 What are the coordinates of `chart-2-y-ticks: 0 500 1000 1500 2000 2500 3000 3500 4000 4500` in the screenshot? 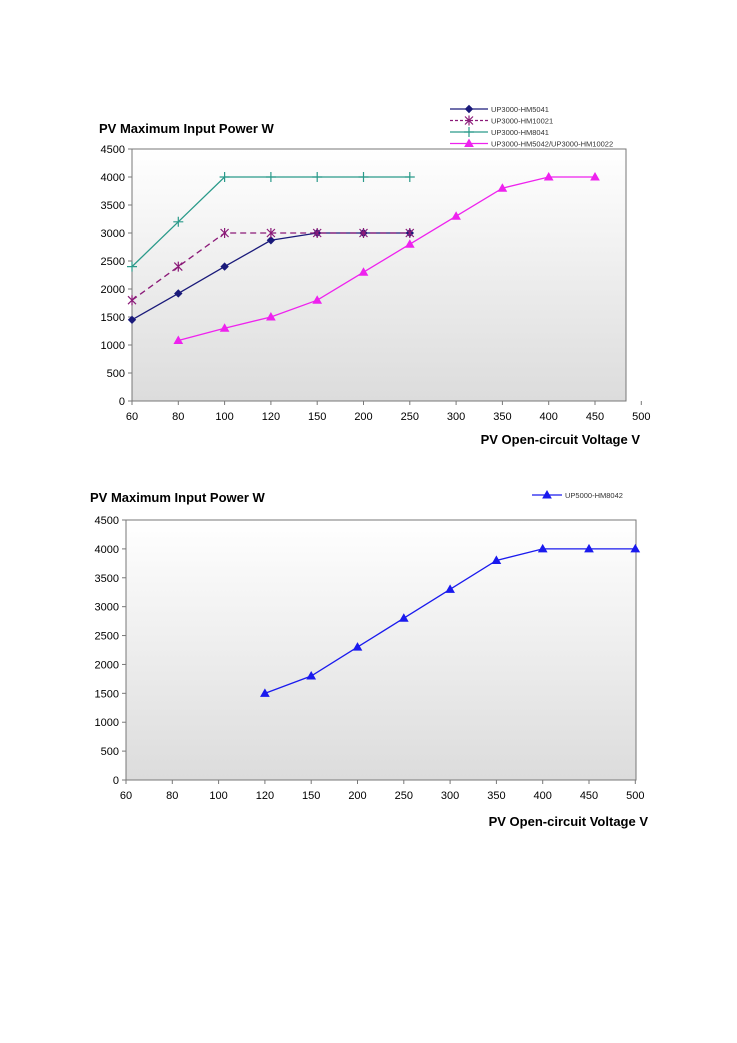 It's located at (110, 651).